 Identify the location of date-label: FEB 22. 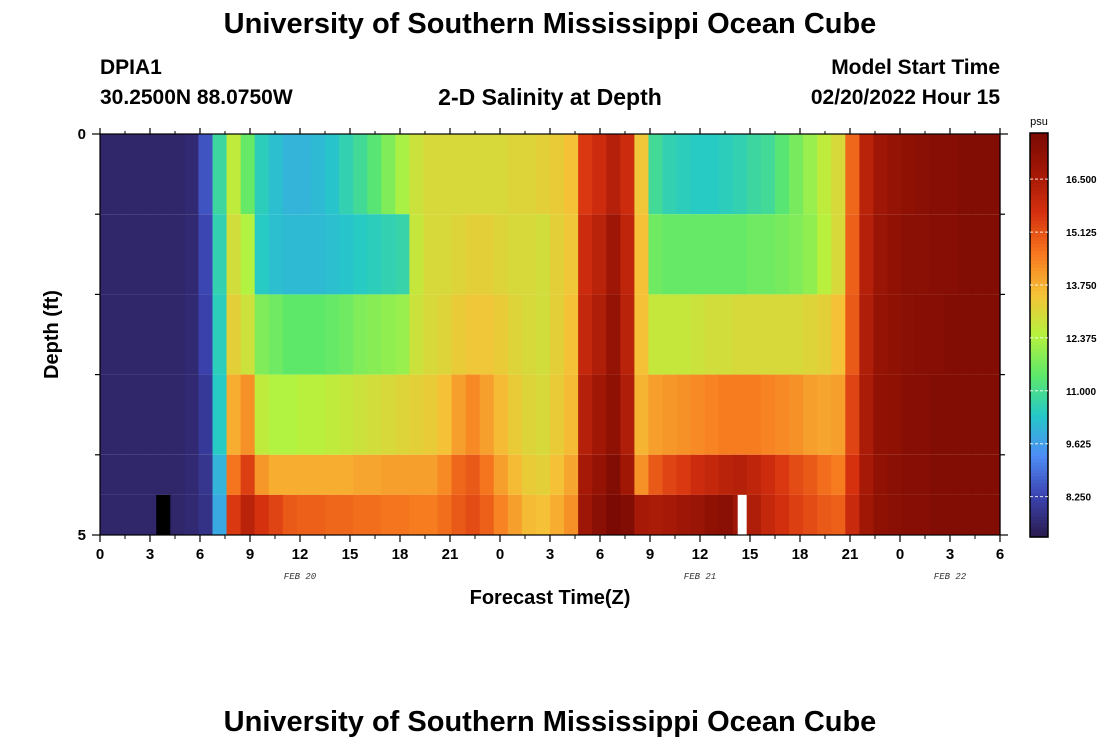
(950, 577).